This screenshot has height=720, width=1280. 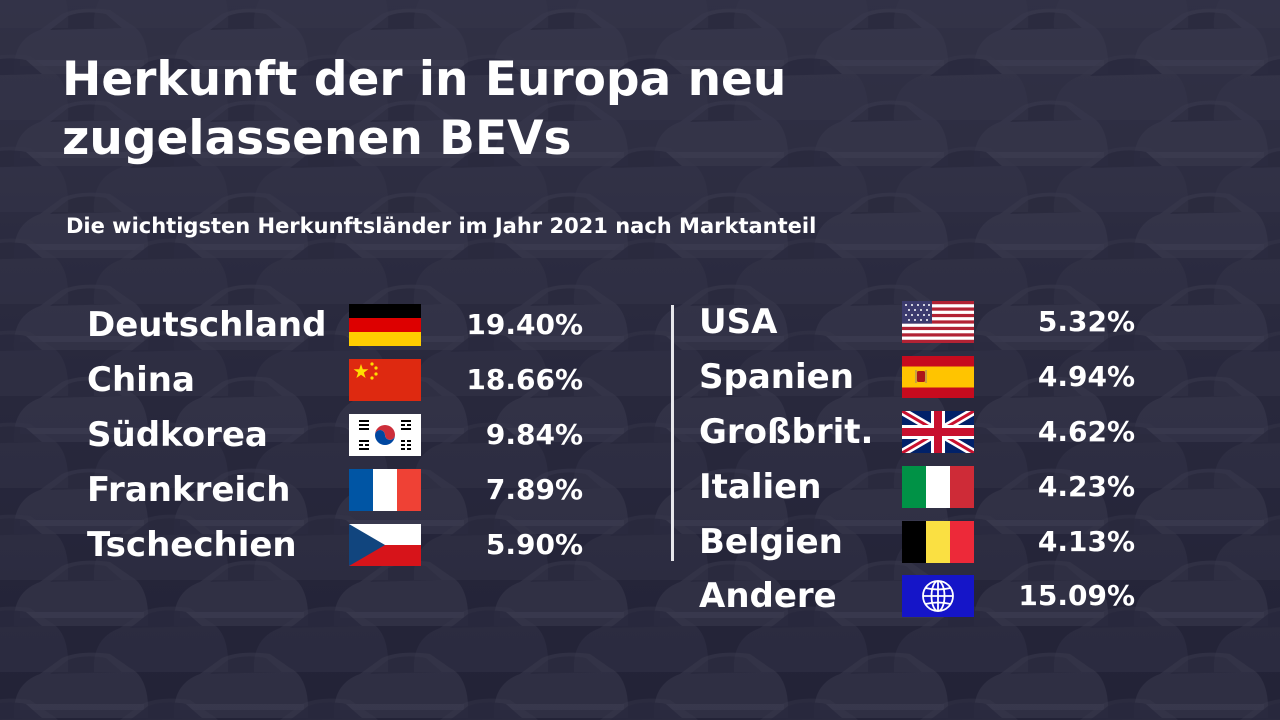 I want to click on country-label: Südkorea, so click(x=177, y=435).